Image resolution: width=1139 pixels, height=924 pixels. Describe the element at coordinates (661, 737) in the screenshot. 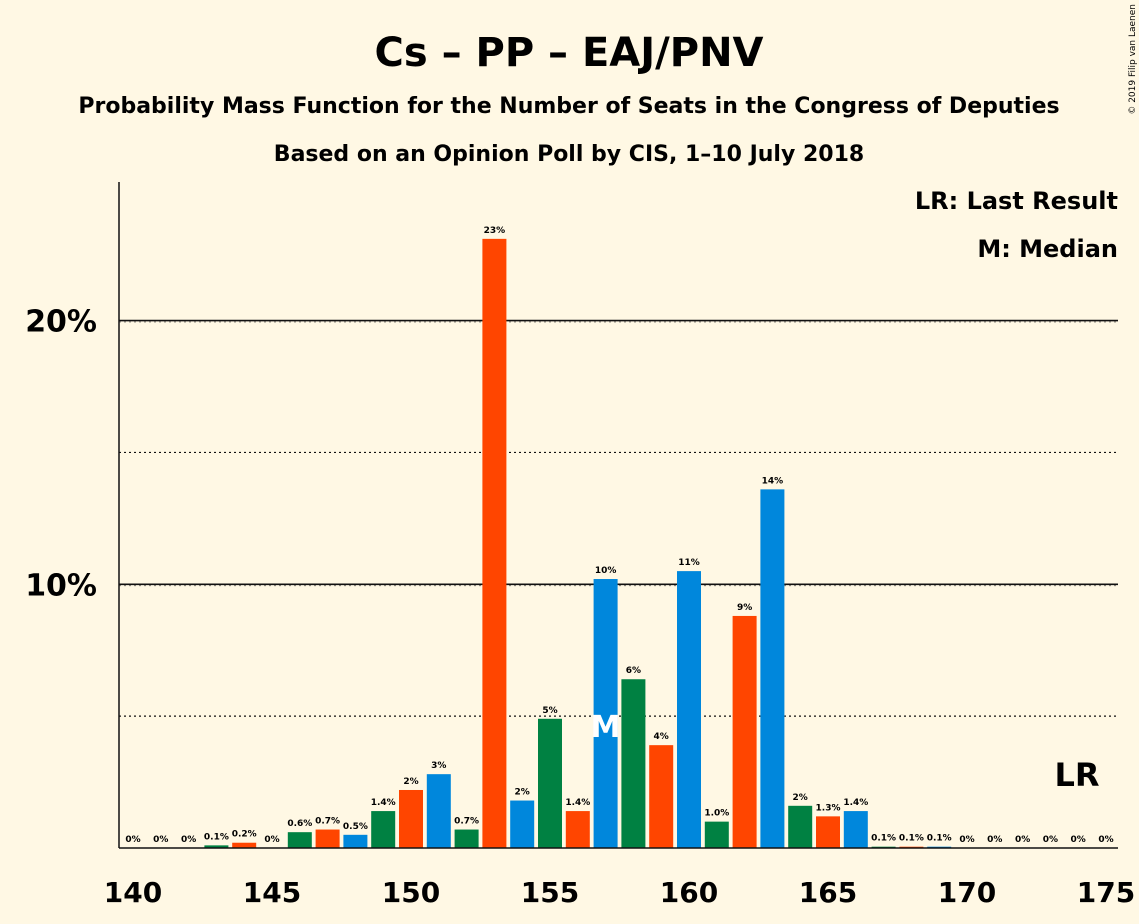

I see `bar-label-159: 4%` at that location.